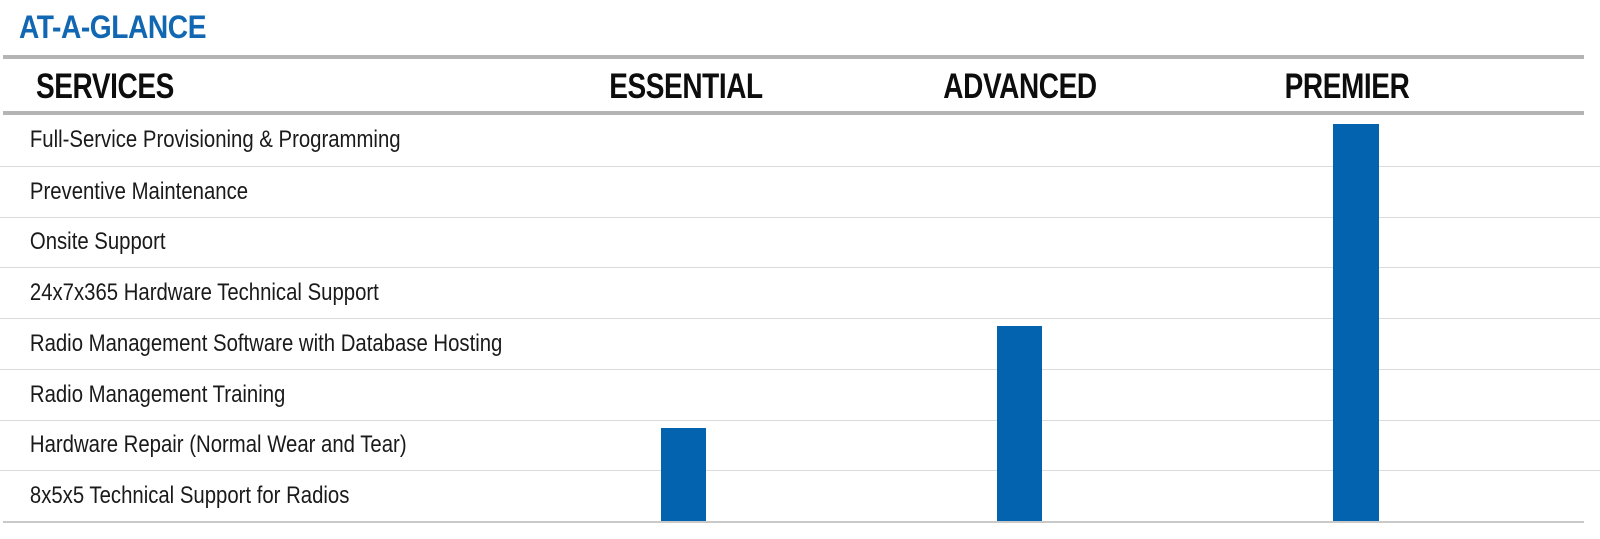  Describe the element at coordinates (686, 86) in the screenshot. I see `column-header-essential: ESSENTIAL` at that location.